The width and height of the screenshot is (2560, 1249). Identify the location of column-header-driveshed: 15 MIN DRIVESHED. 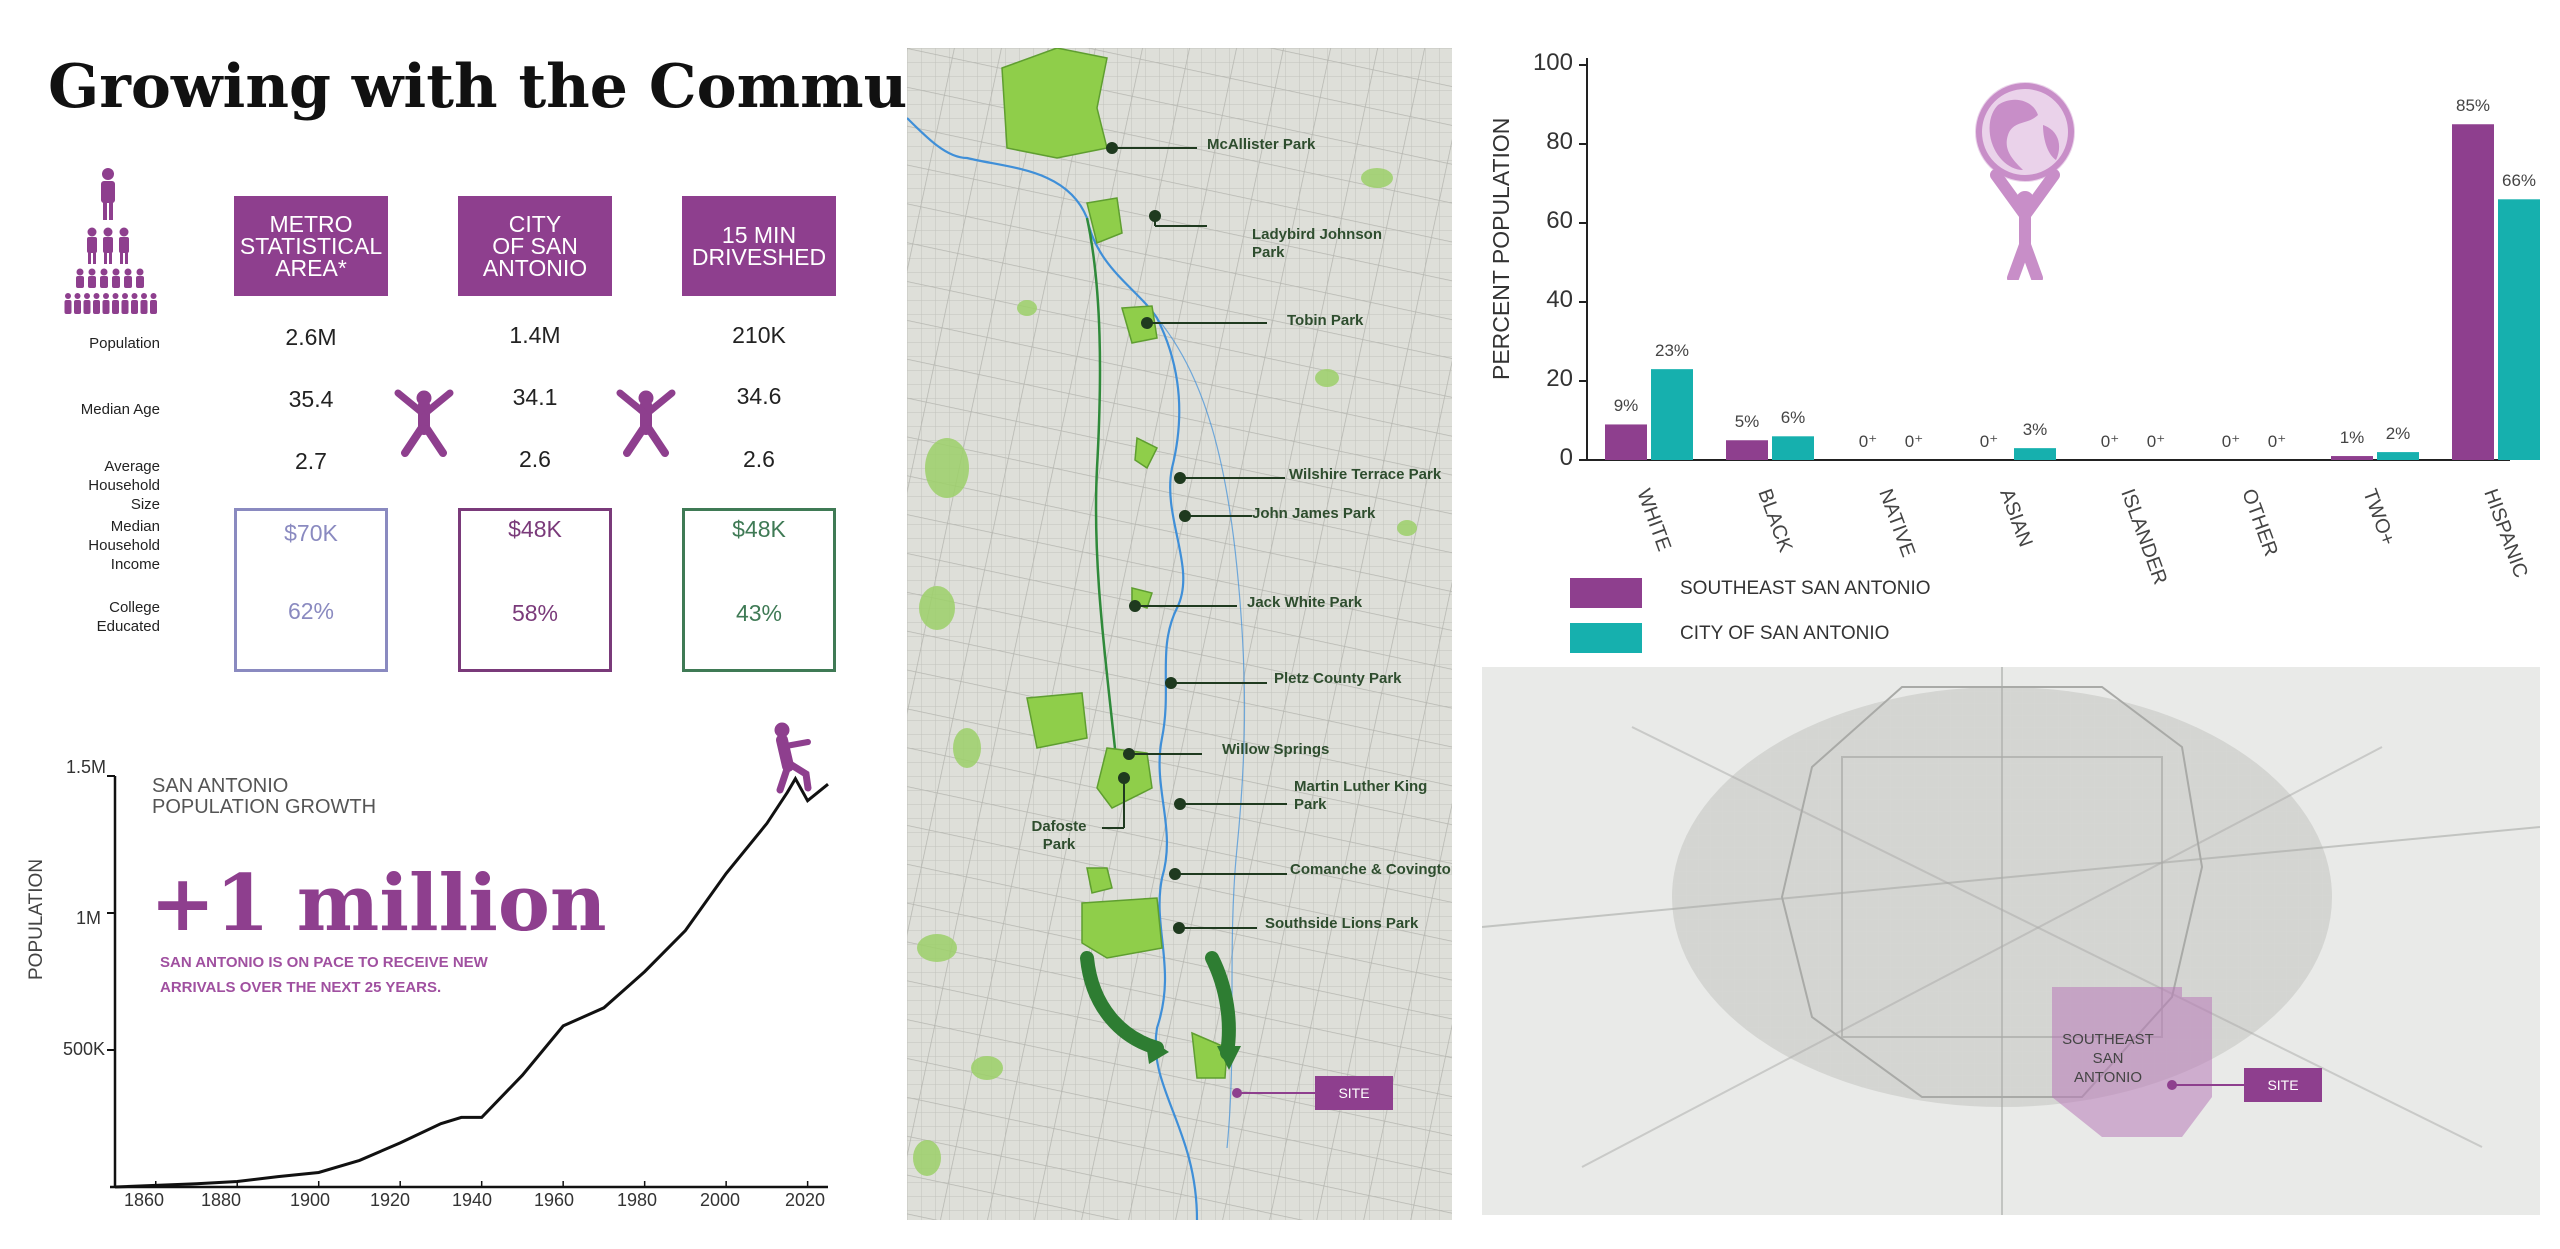
(759, 246).